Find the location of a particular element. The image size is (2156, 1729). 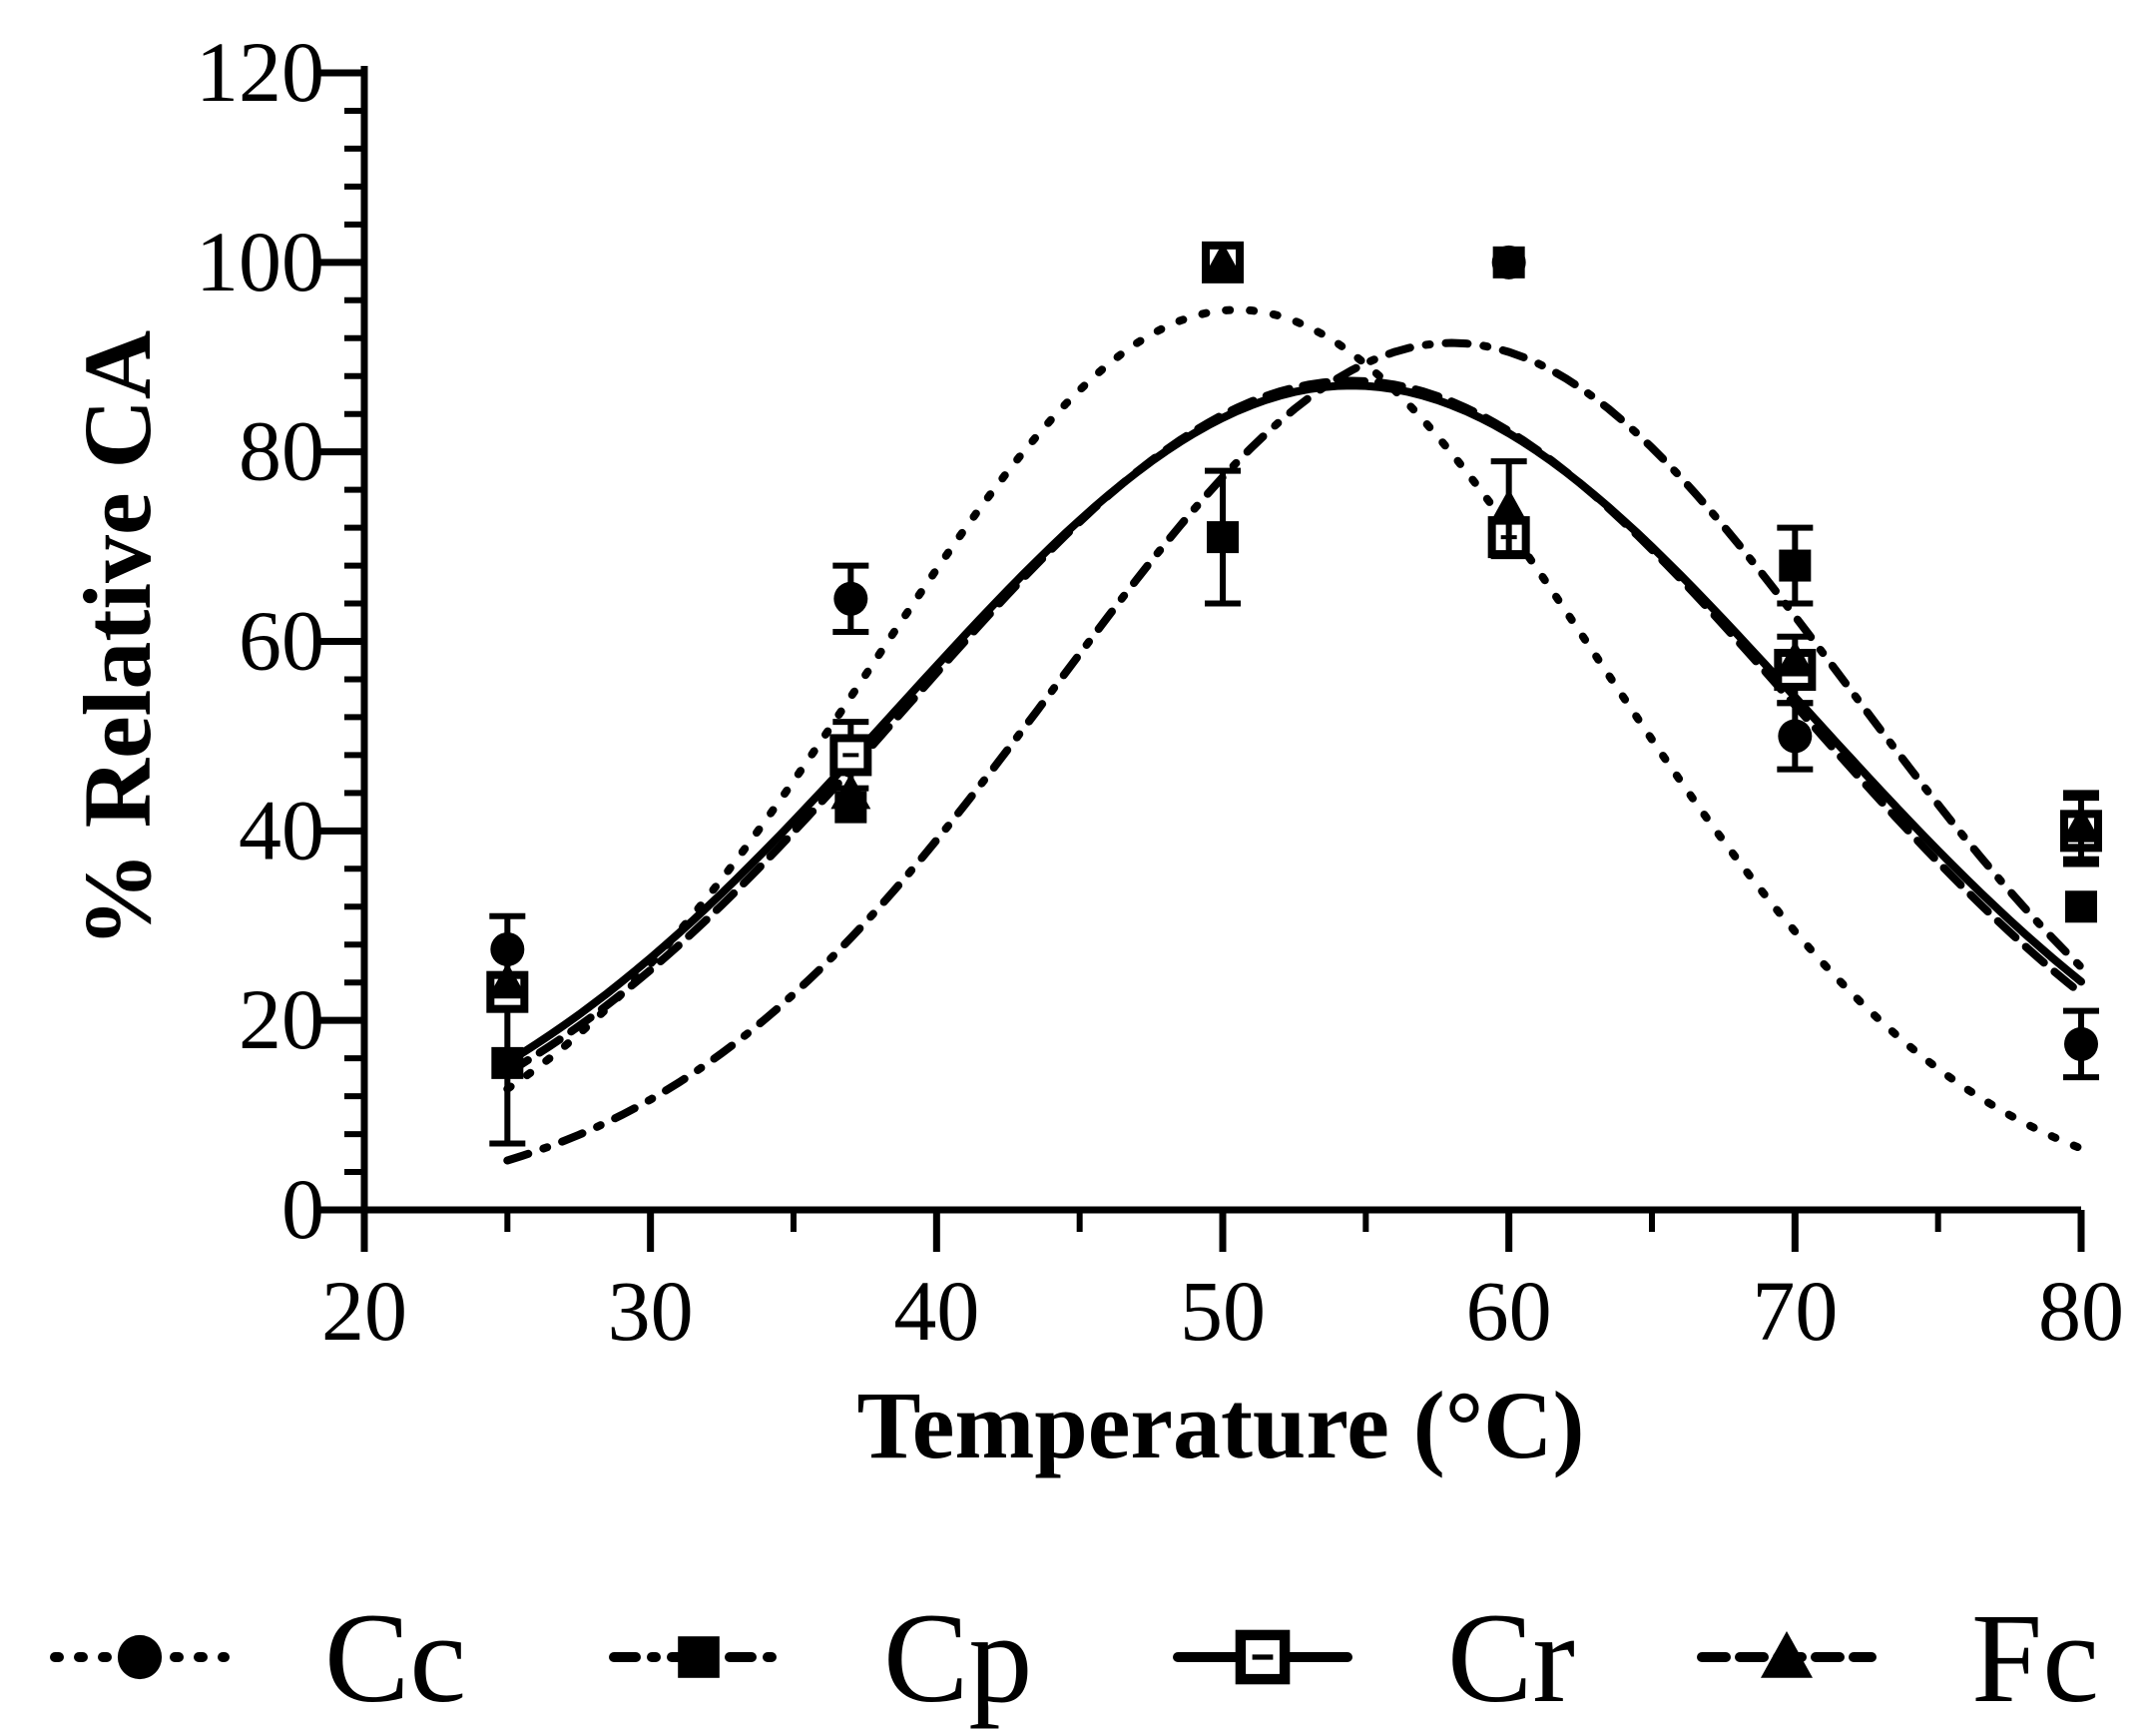

y-tick-label: 20 is located at coordinates (281, 1019).